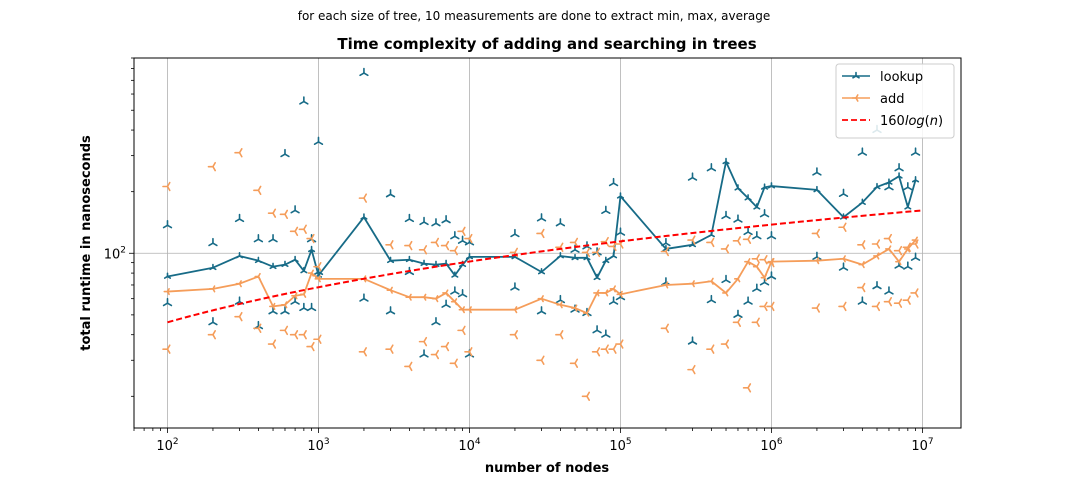  What do you see at coordinates (315, 446) in the screenshot?
I see `x-tick-label-1000-base: 10` at bounding box center [315, 446].